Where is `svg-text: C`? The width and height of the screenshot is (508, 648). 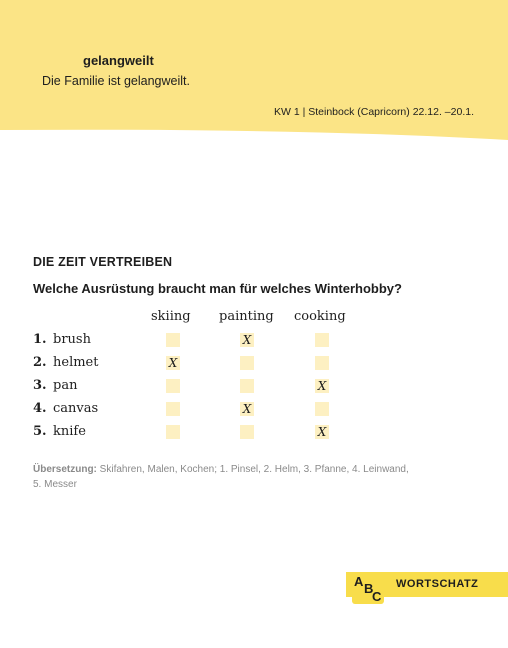 svg-text: C is located at coordinates (377, 596).